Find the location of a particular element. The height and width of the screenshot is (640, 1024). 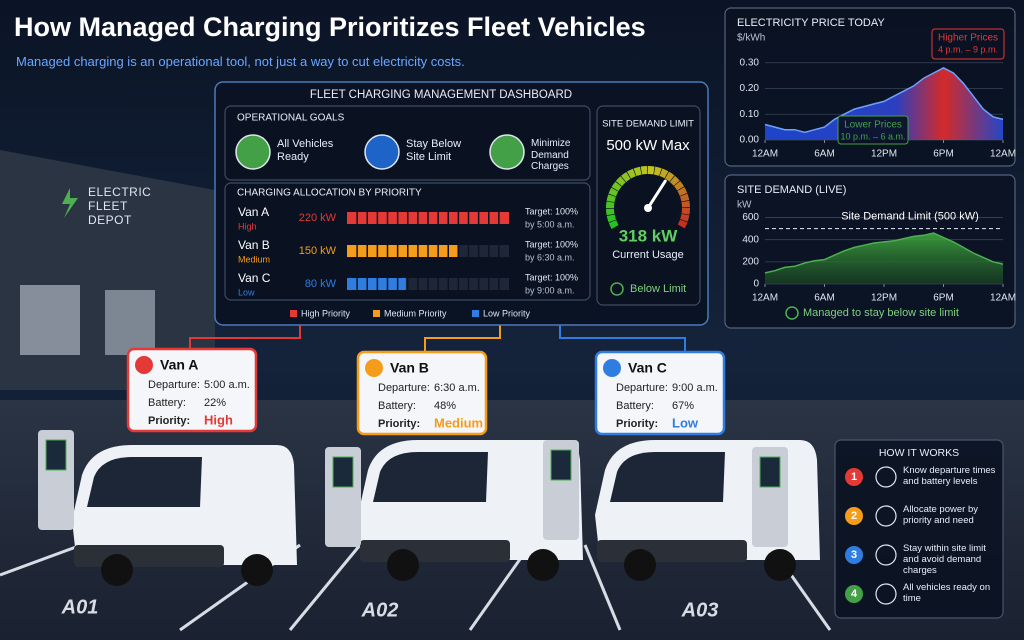

vehicle-name: Van A is located at coordinates (253, 212).